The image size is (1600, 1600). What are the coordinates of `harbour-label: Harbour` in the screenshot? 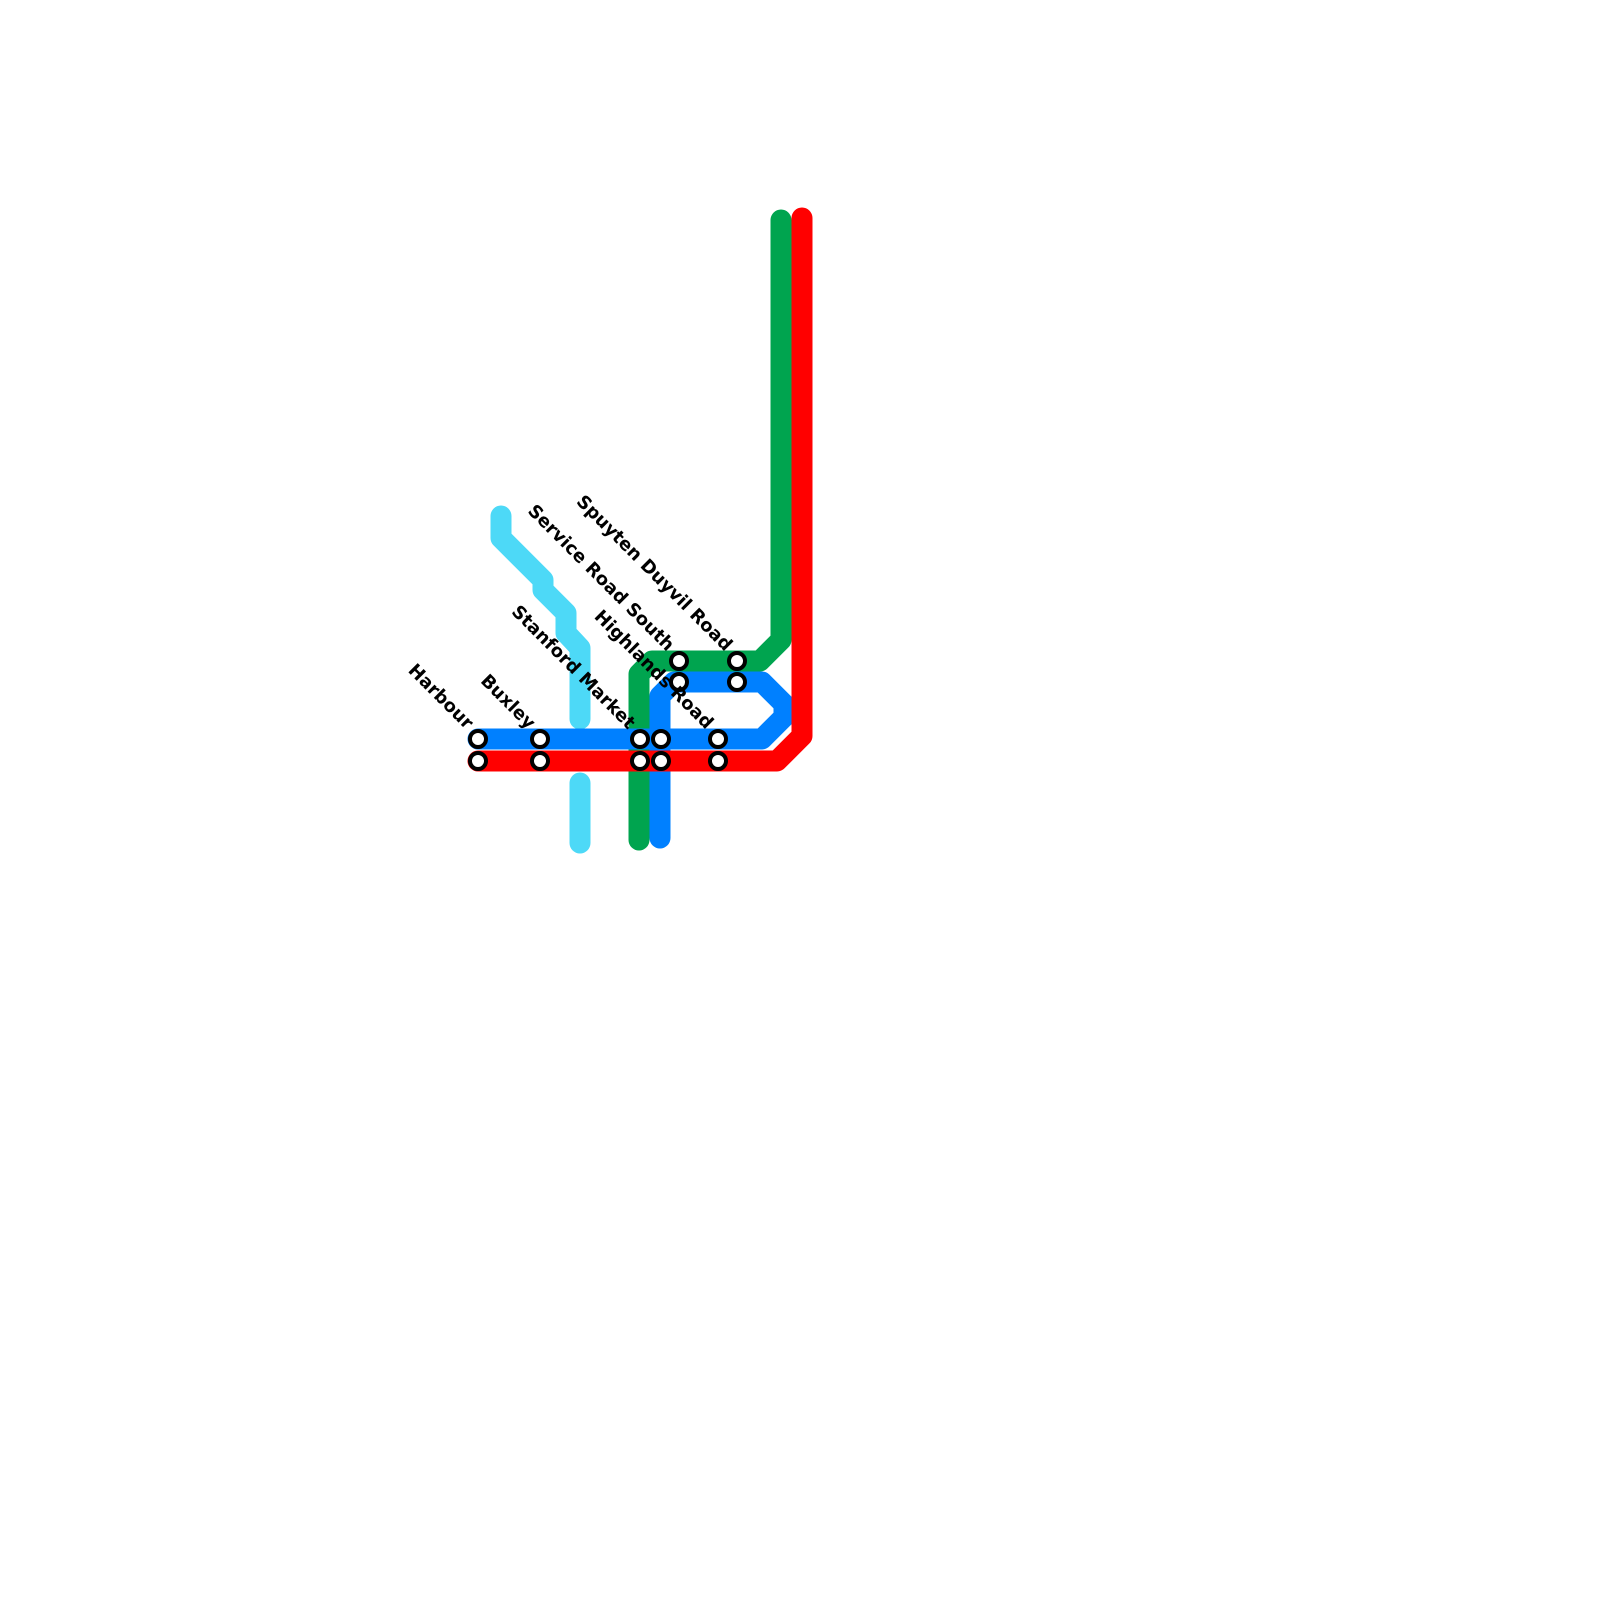 It's located at (441, 697).